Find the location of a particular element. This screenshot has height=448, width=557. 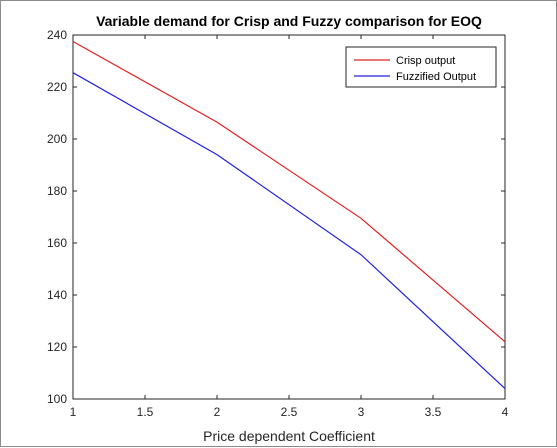

legend-box is located at coordinates (421, 67).